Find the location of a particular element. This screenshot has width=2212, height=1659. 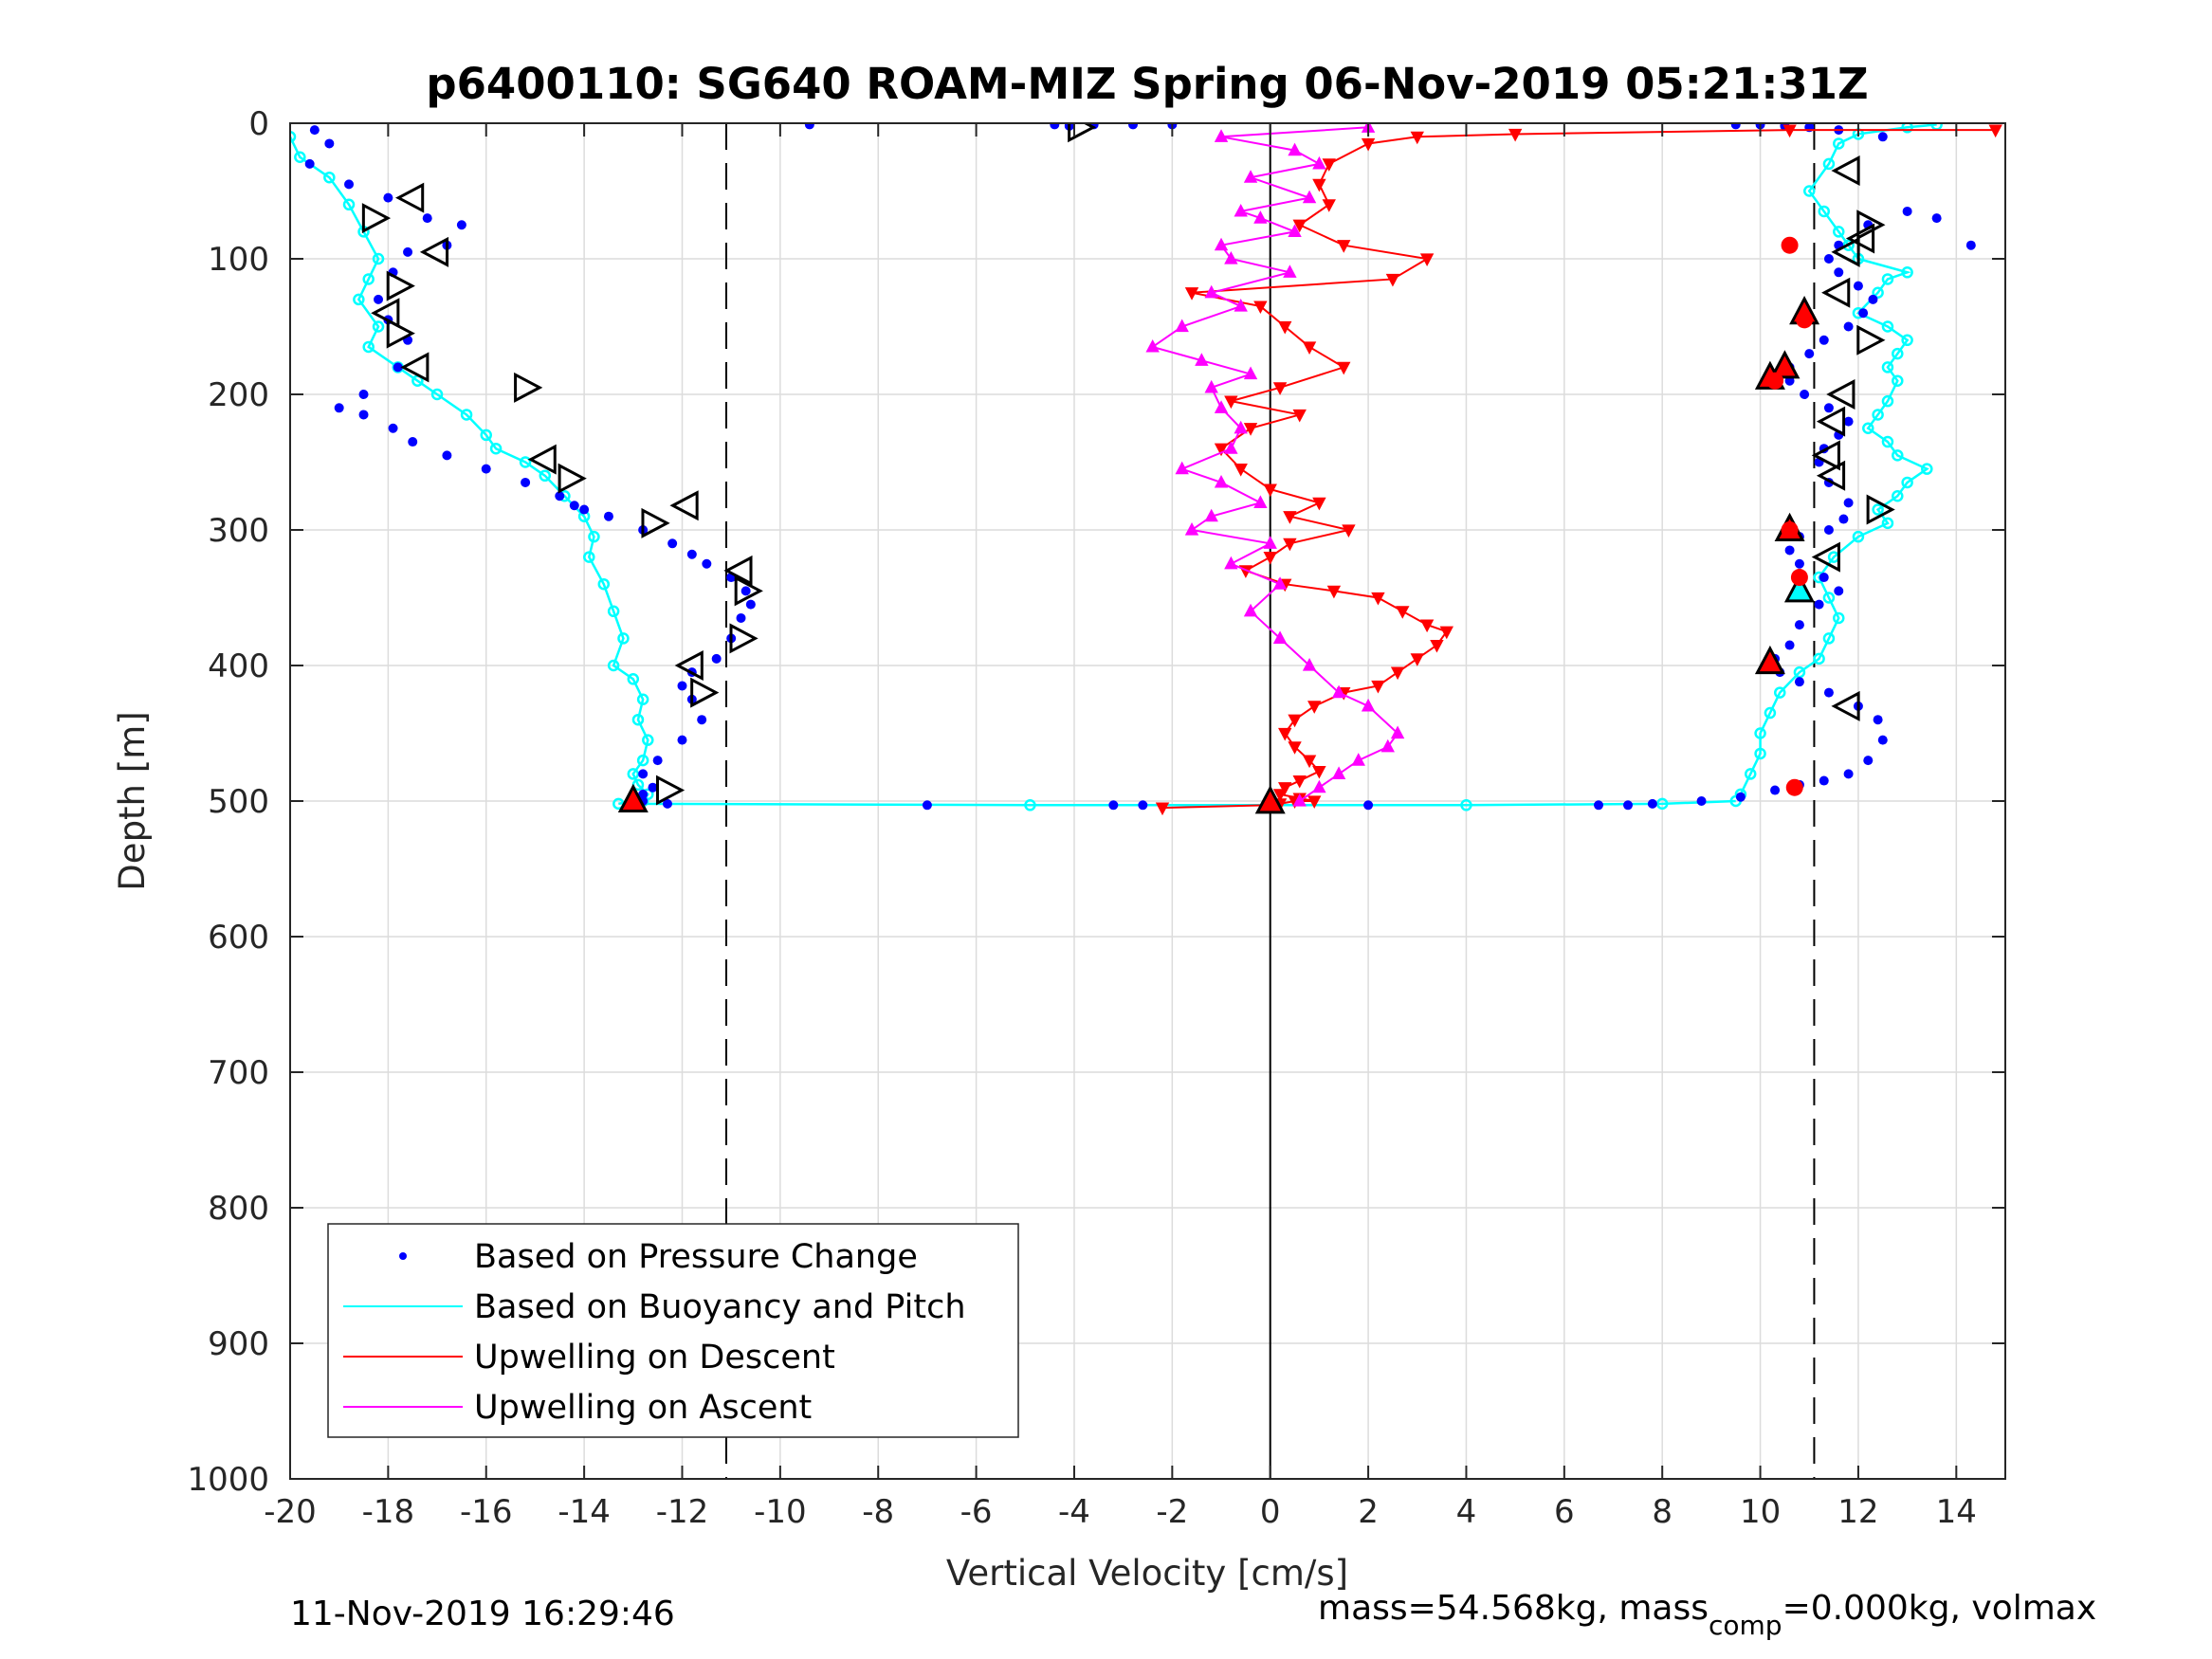

x-tick-label: 4 is located at coordinates (1466, 1512).